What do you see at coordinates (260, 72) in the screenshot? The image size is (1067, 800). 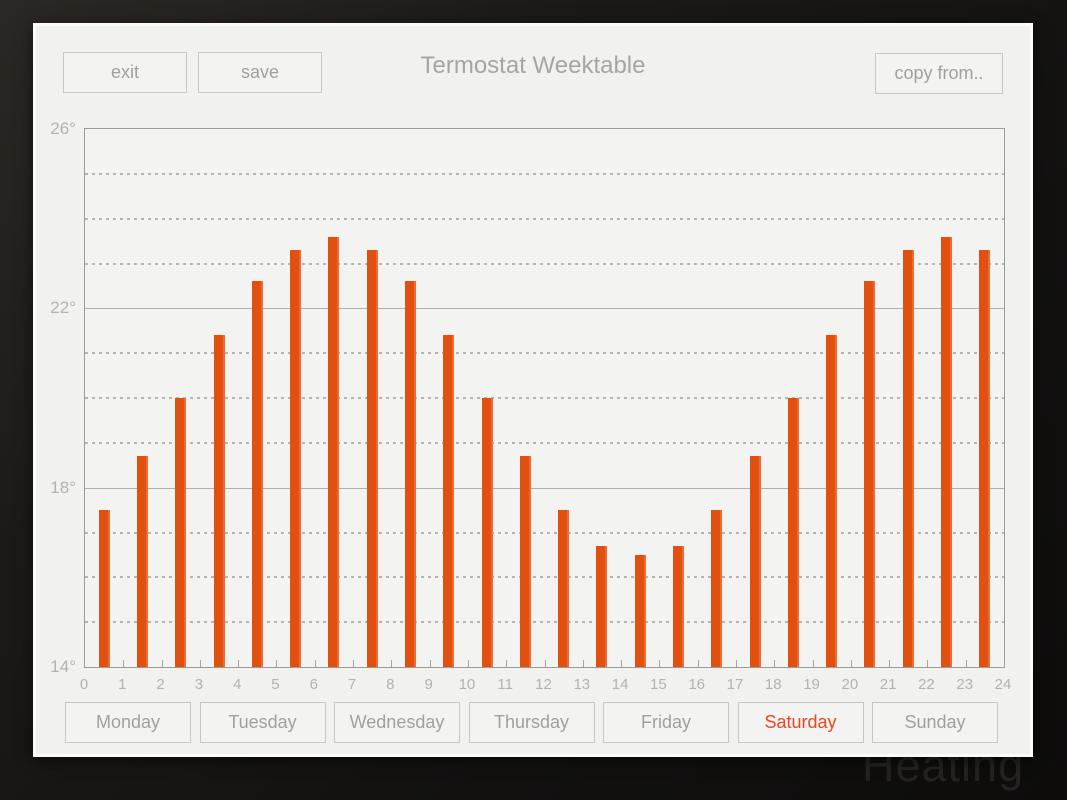 I see `save-button: save` at bounding box center [260, 72].